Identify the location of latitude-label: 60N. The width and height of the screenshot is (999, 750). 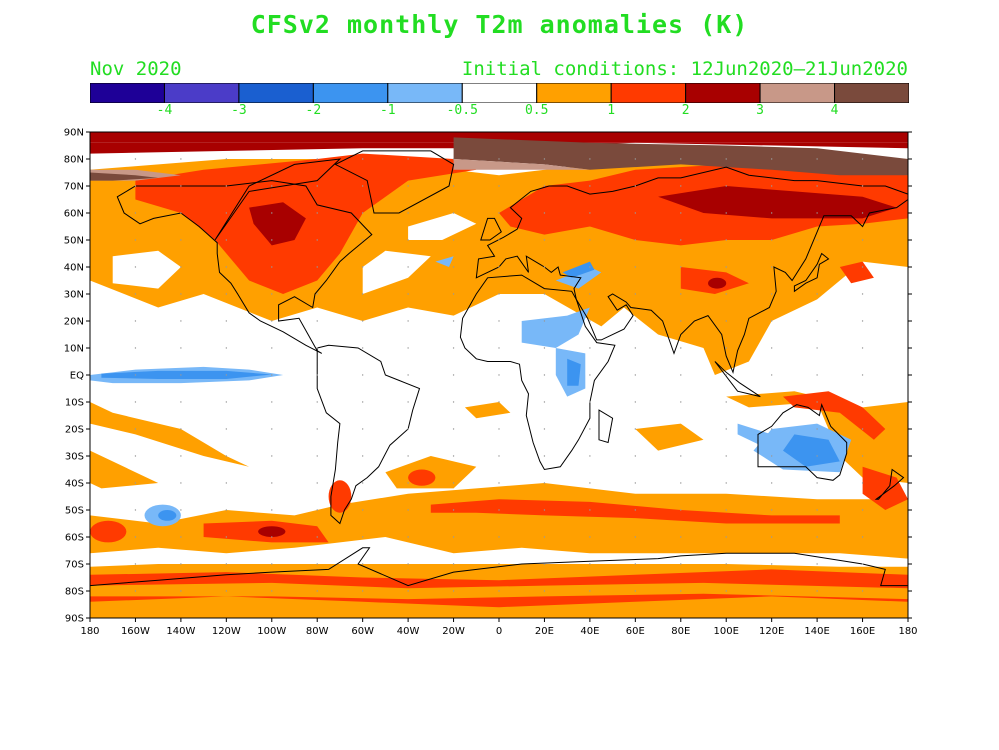
(74, 214).